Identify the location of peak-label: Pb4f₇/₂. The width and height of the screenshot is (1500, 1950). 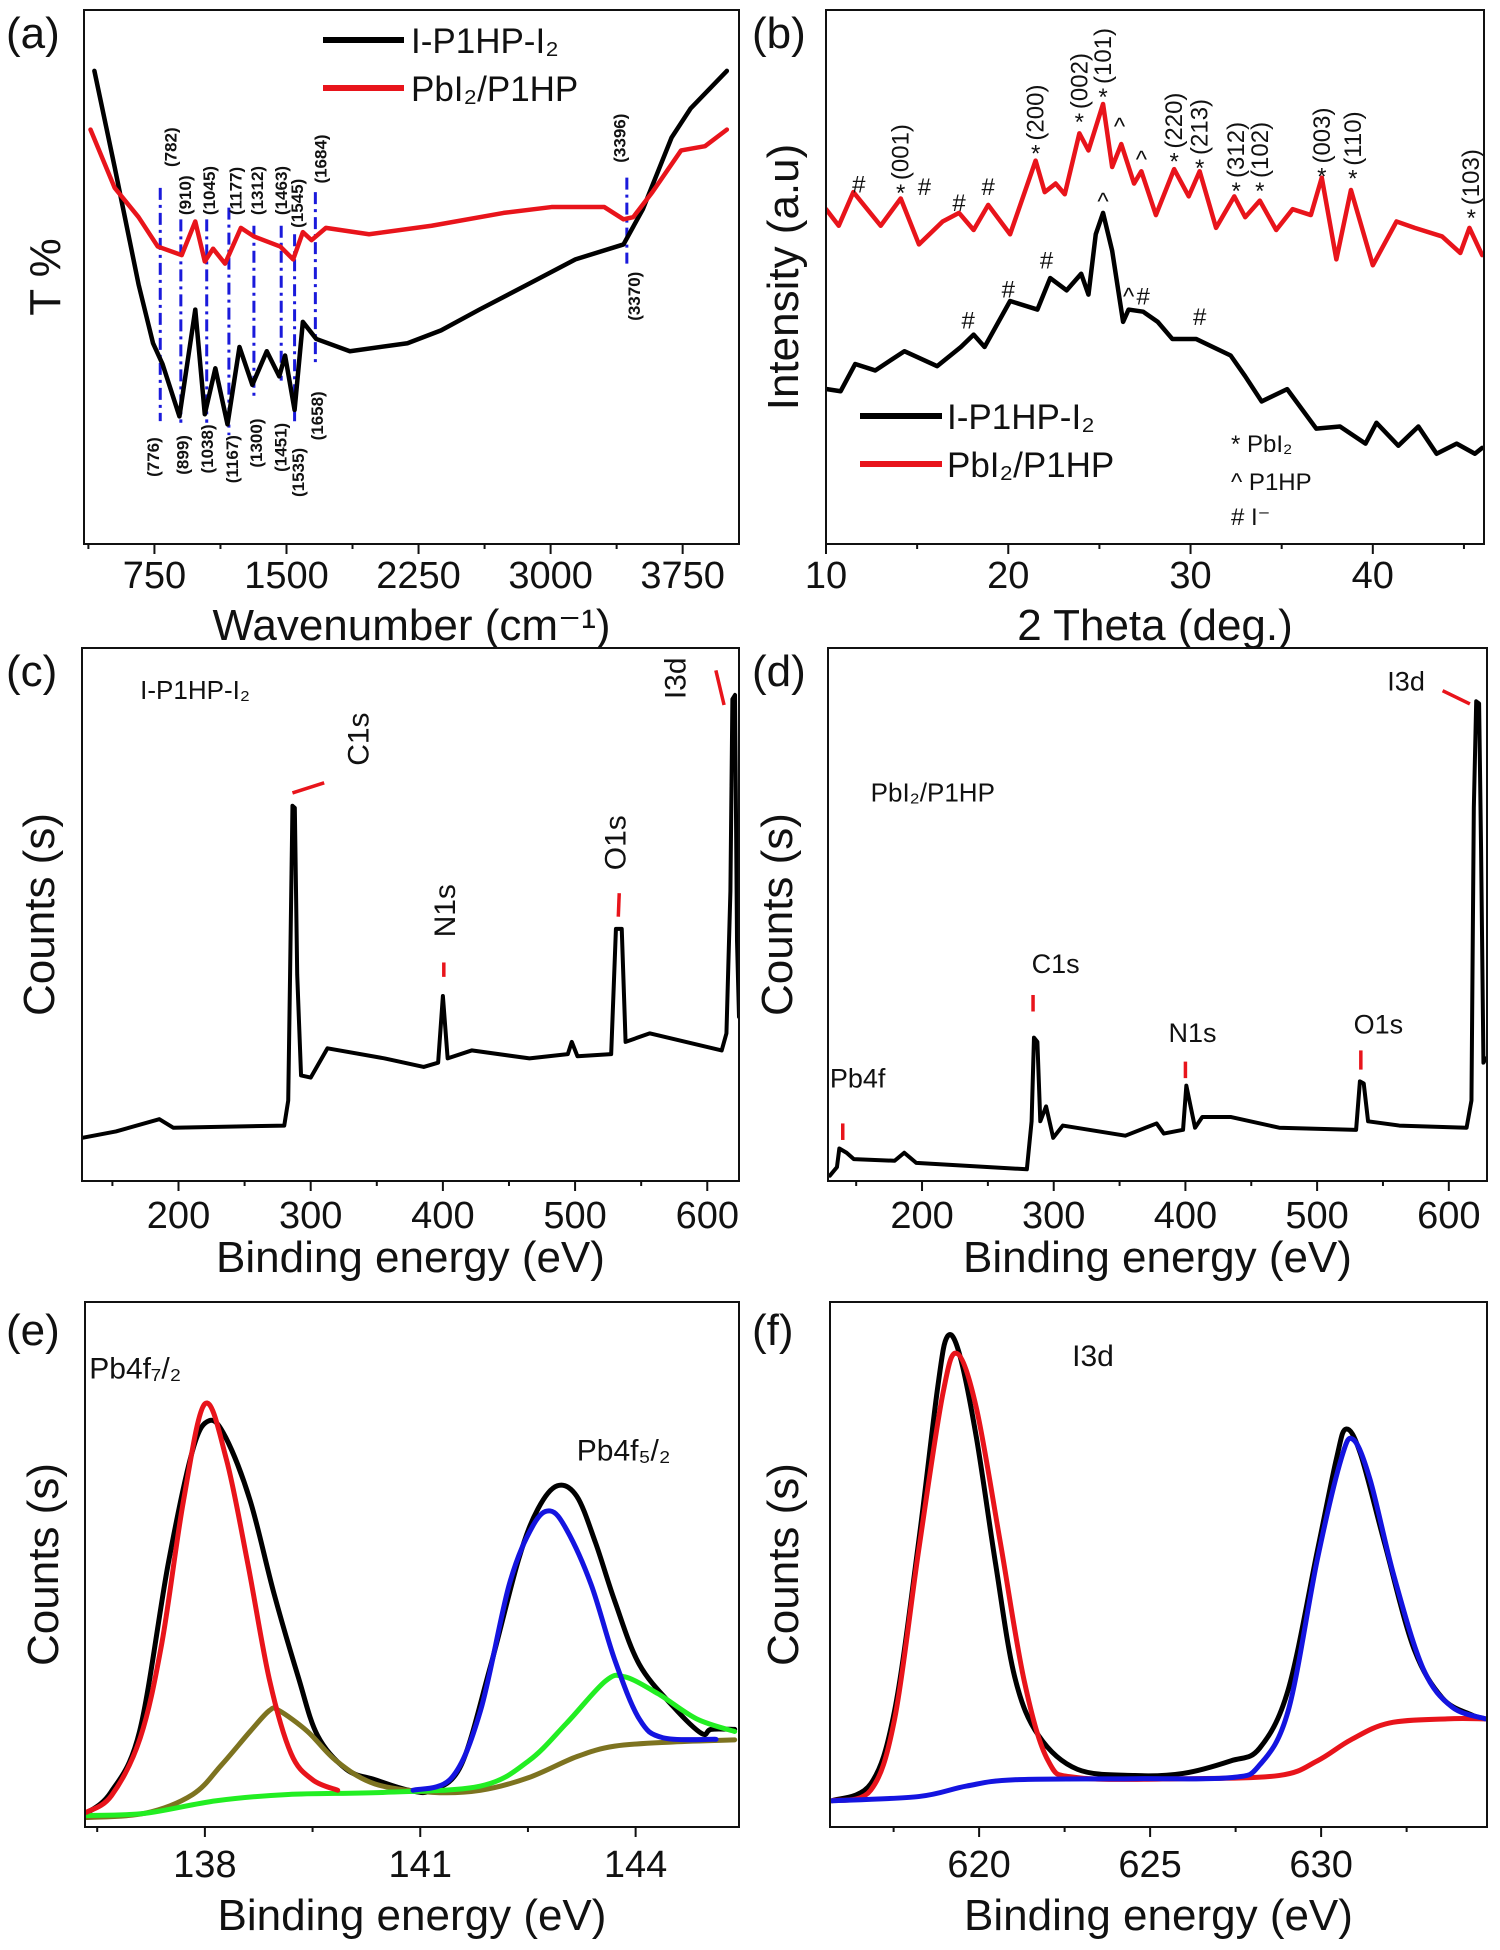
(135, 1369).